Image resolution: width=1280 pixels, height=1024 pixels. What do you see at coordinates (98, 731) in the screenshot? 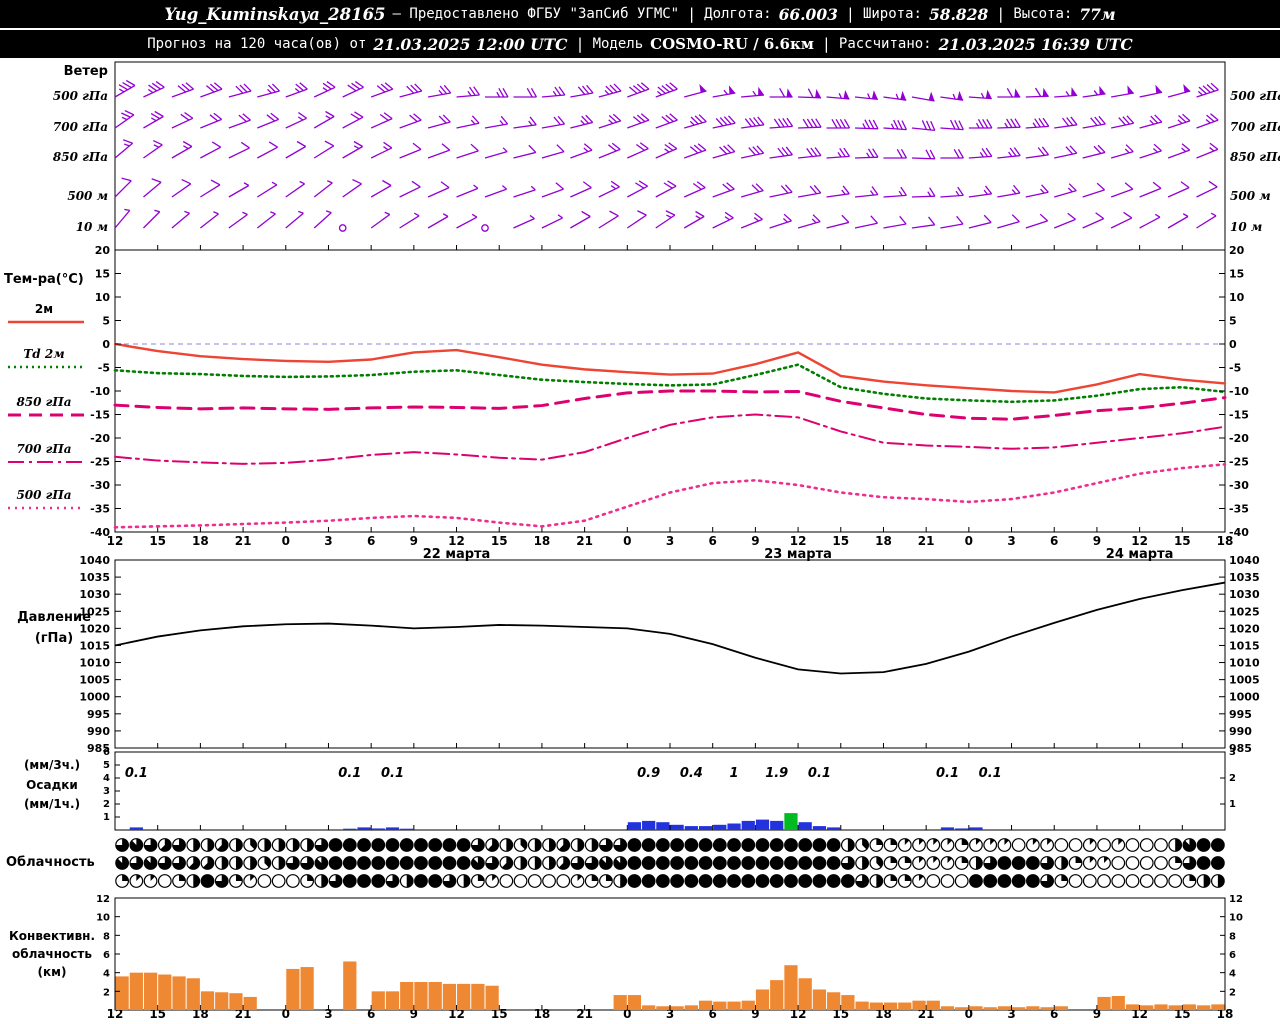
I see `svg-text: 990` at bounding box center [98, 731].